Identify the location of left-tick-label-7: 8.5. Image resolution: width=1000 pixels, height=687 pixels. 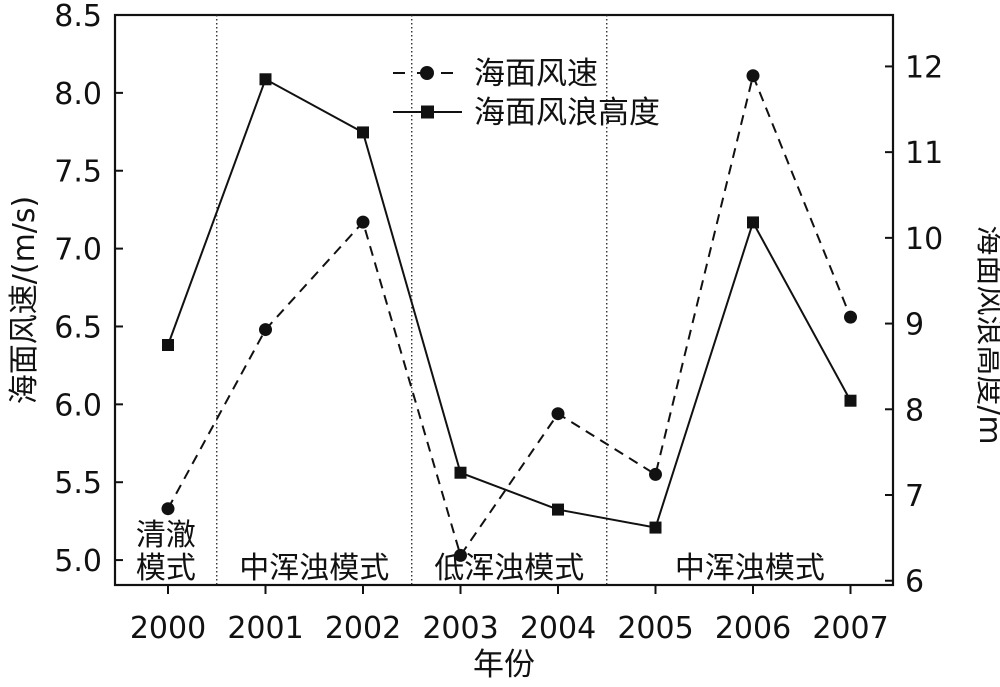
(78, 17).